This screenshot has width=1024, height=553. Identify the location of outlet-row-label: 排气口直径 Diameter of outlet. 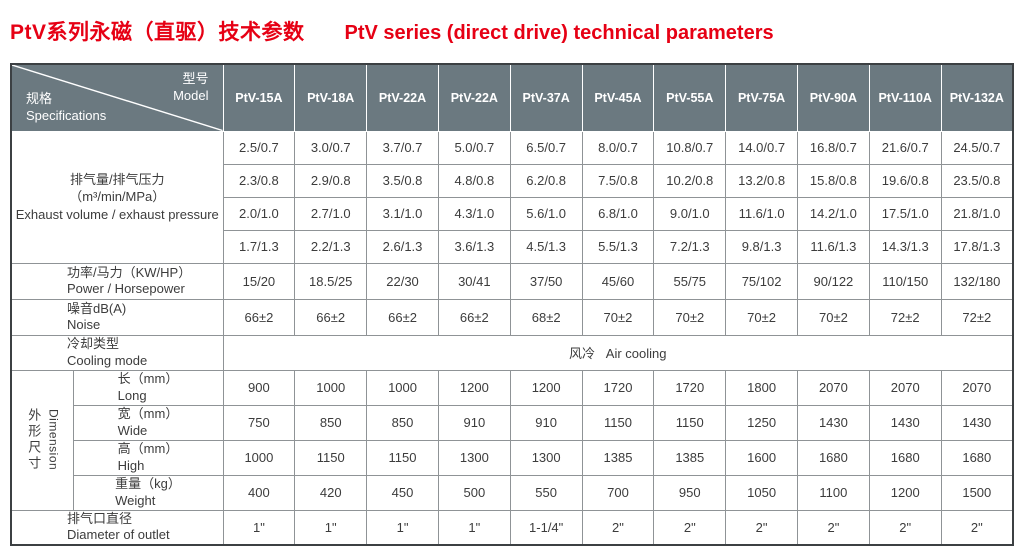
(117, 527).